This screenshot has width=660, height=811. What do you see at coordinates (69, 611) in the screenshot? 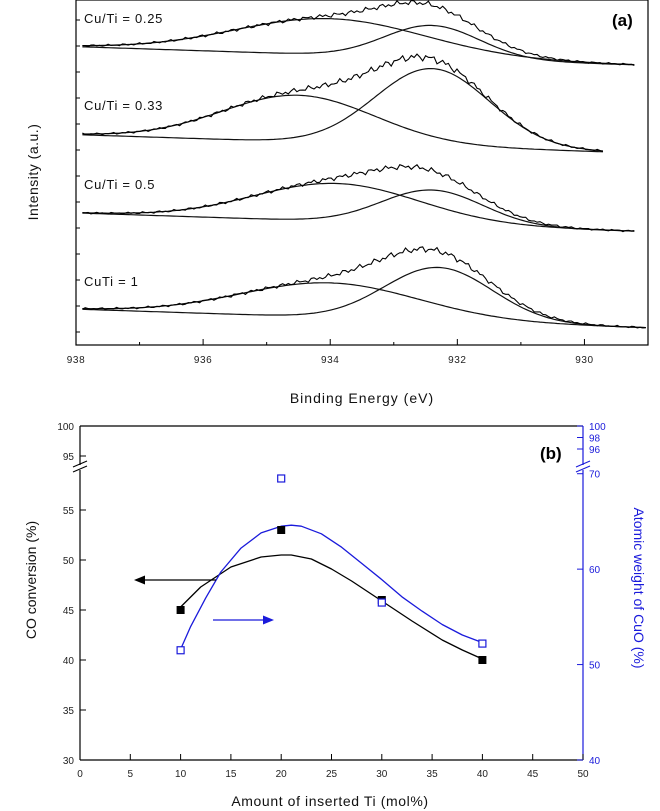
I see `panel-b-y-tick-label: 45` at bounding box center [69, 611].